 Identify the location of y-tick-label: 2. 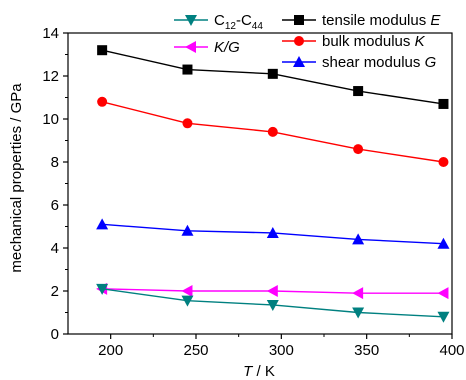
(55, 291).